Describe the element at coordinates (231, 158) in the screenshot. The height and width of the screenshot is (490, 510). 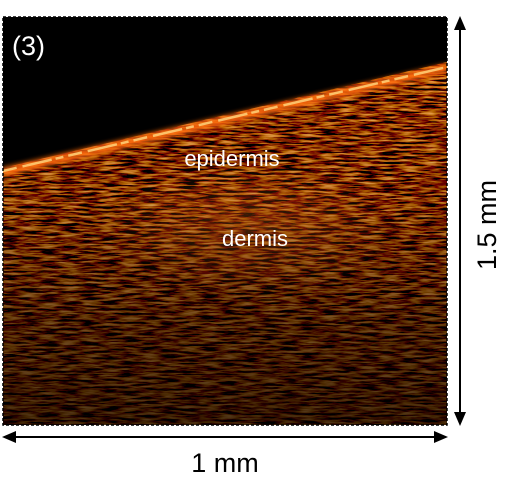
I see `epidermis-label: epidermis` at that location.